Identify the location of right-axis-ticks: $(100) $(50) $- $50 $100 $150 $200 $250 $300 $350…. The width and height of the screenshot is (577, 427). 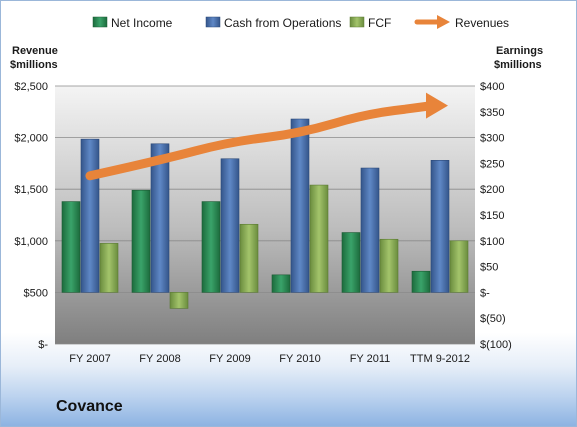
(496, 216).